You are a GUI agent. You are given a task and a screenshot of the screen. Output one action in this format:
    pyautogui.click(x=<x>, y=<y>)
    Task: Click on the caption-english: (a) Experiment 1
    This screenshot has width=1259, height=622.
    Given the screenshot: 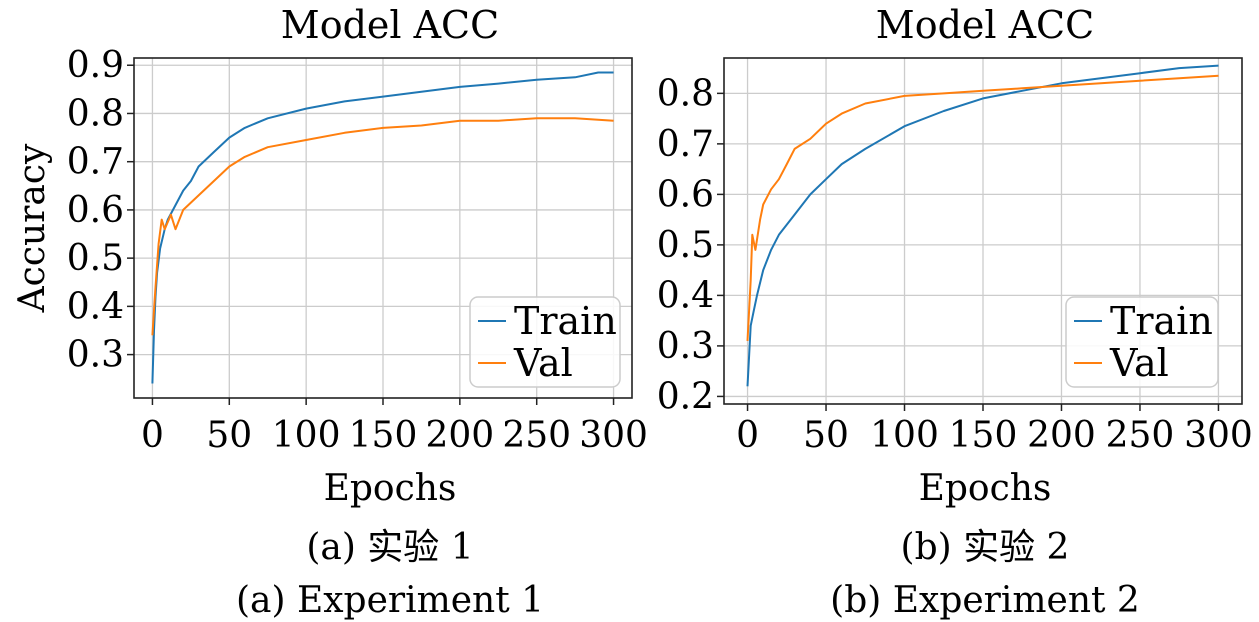 What is the action you would take?
    pyautogui.click(x=390, y=600)
    